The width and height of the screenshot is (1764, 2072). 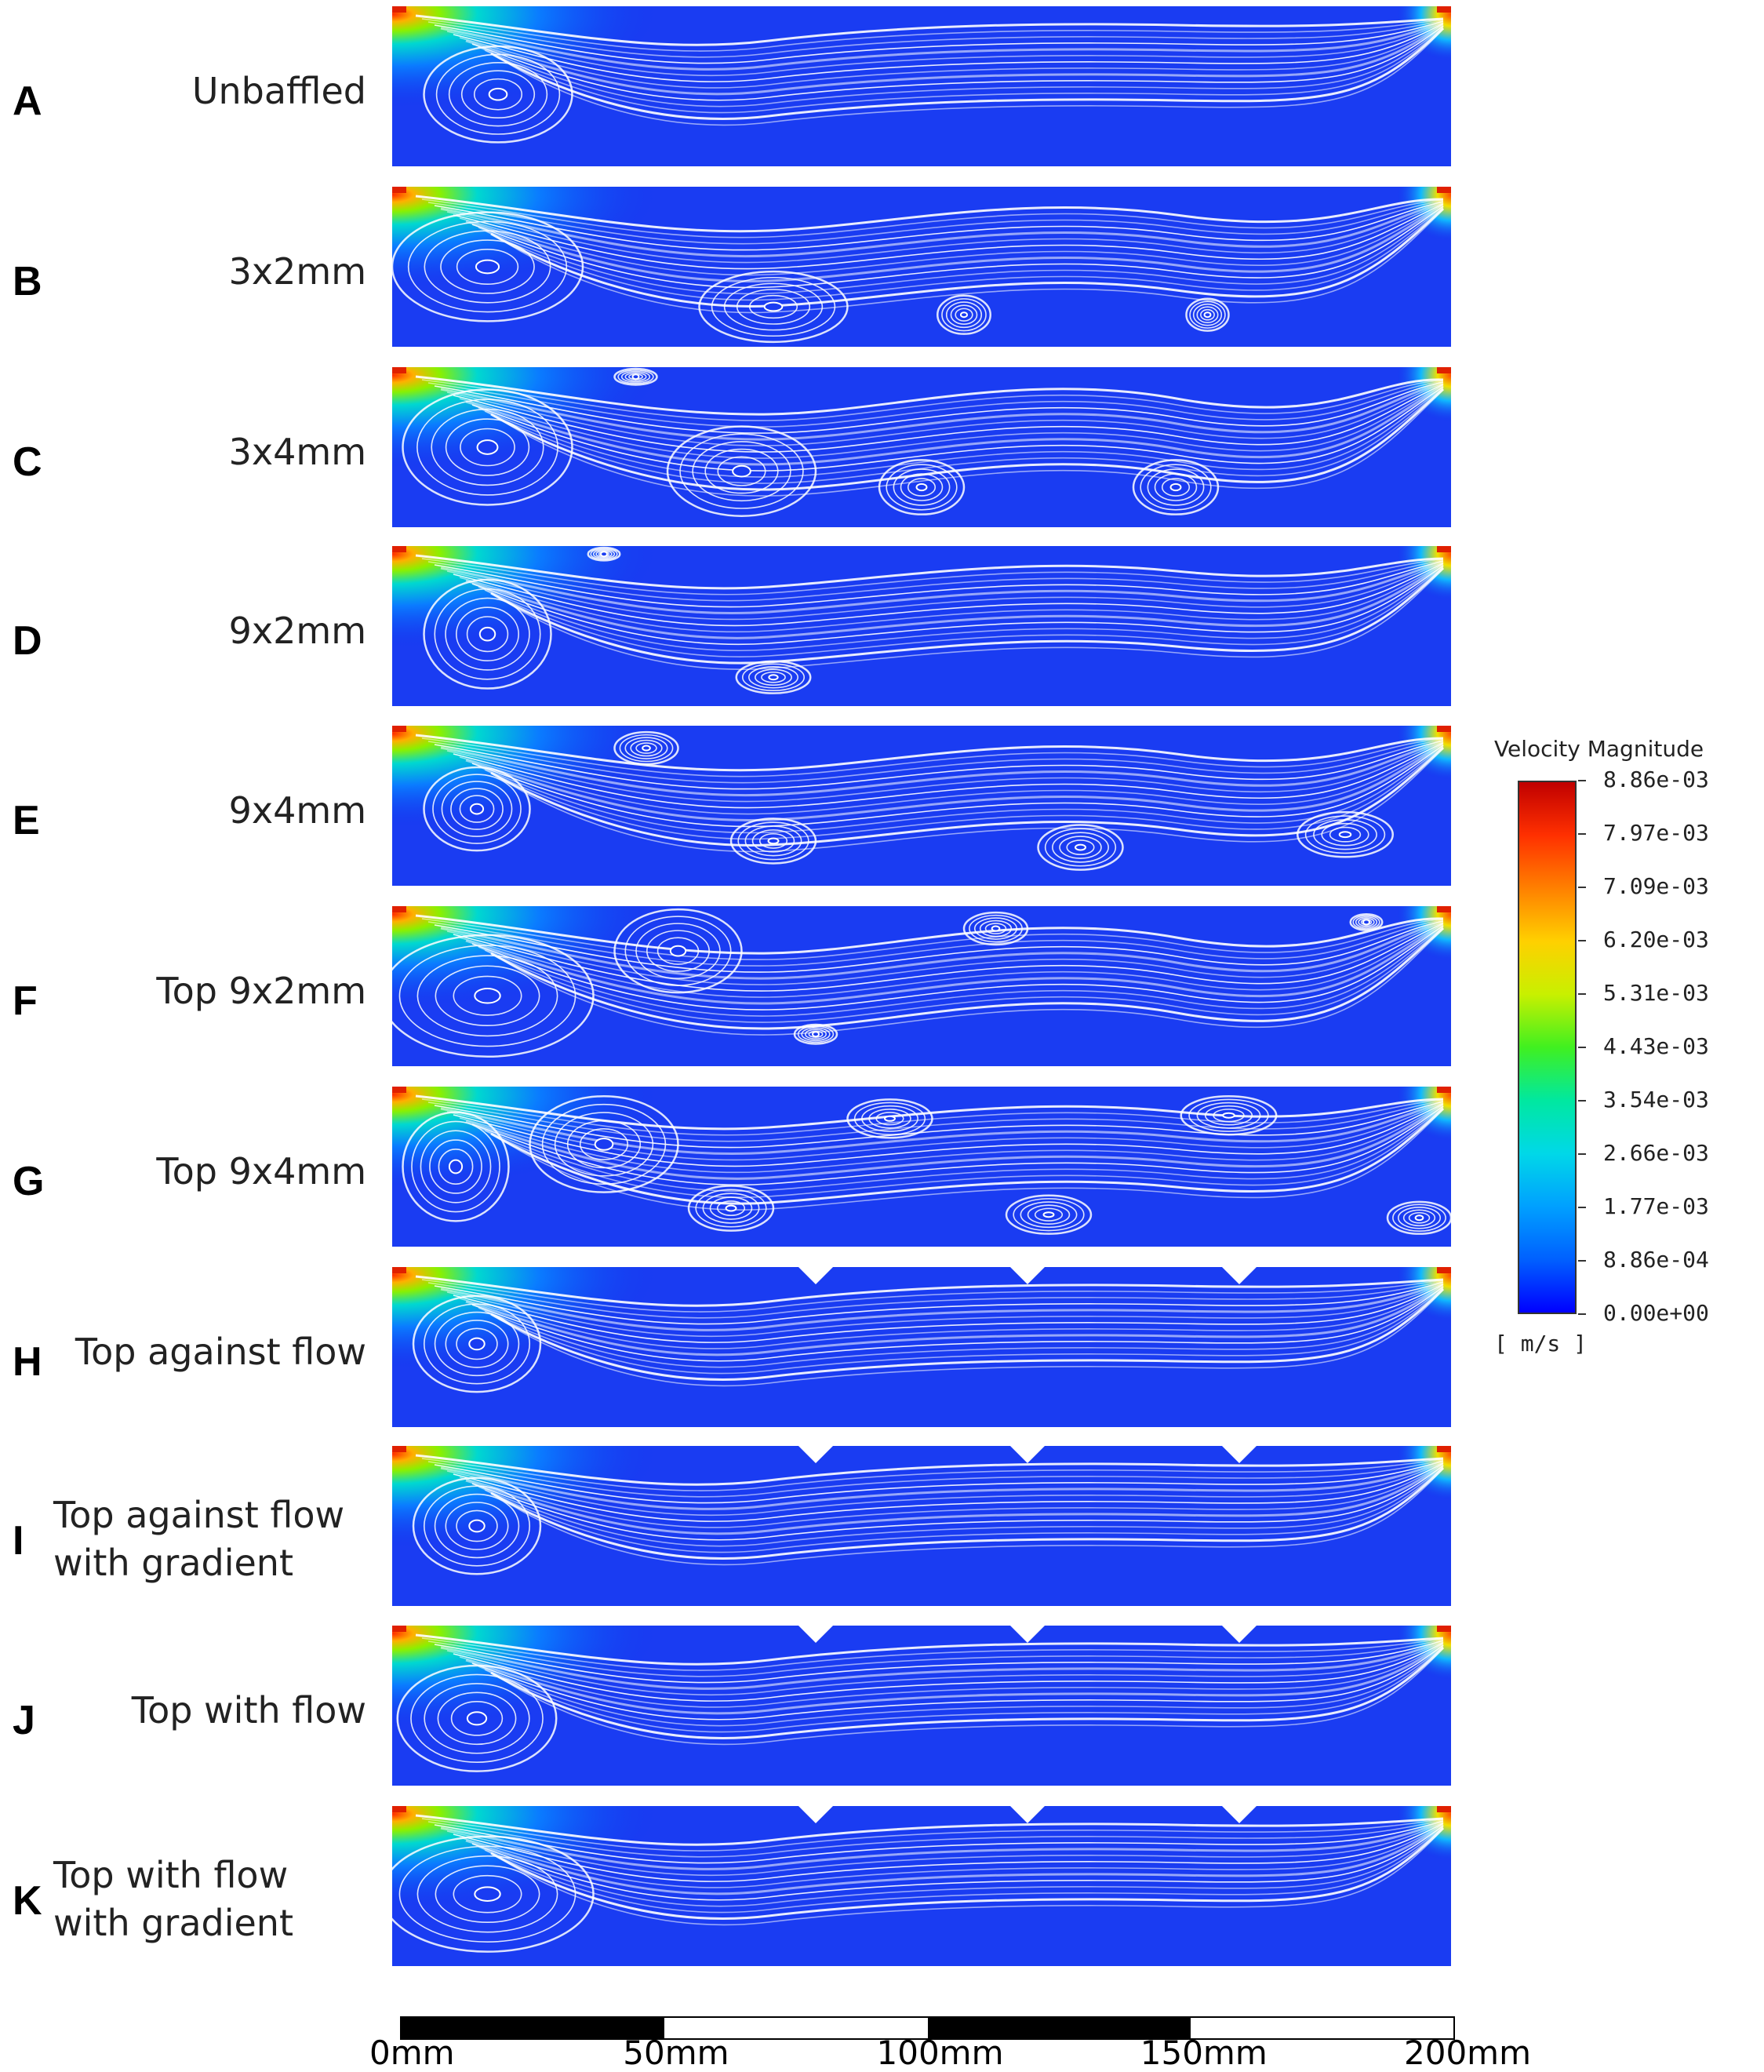 What do you see at coordinates (1656, 1260) in the screenshot?
I see `legend-tick-label: 8.86e-04` at bounding box center [1656, 1260].